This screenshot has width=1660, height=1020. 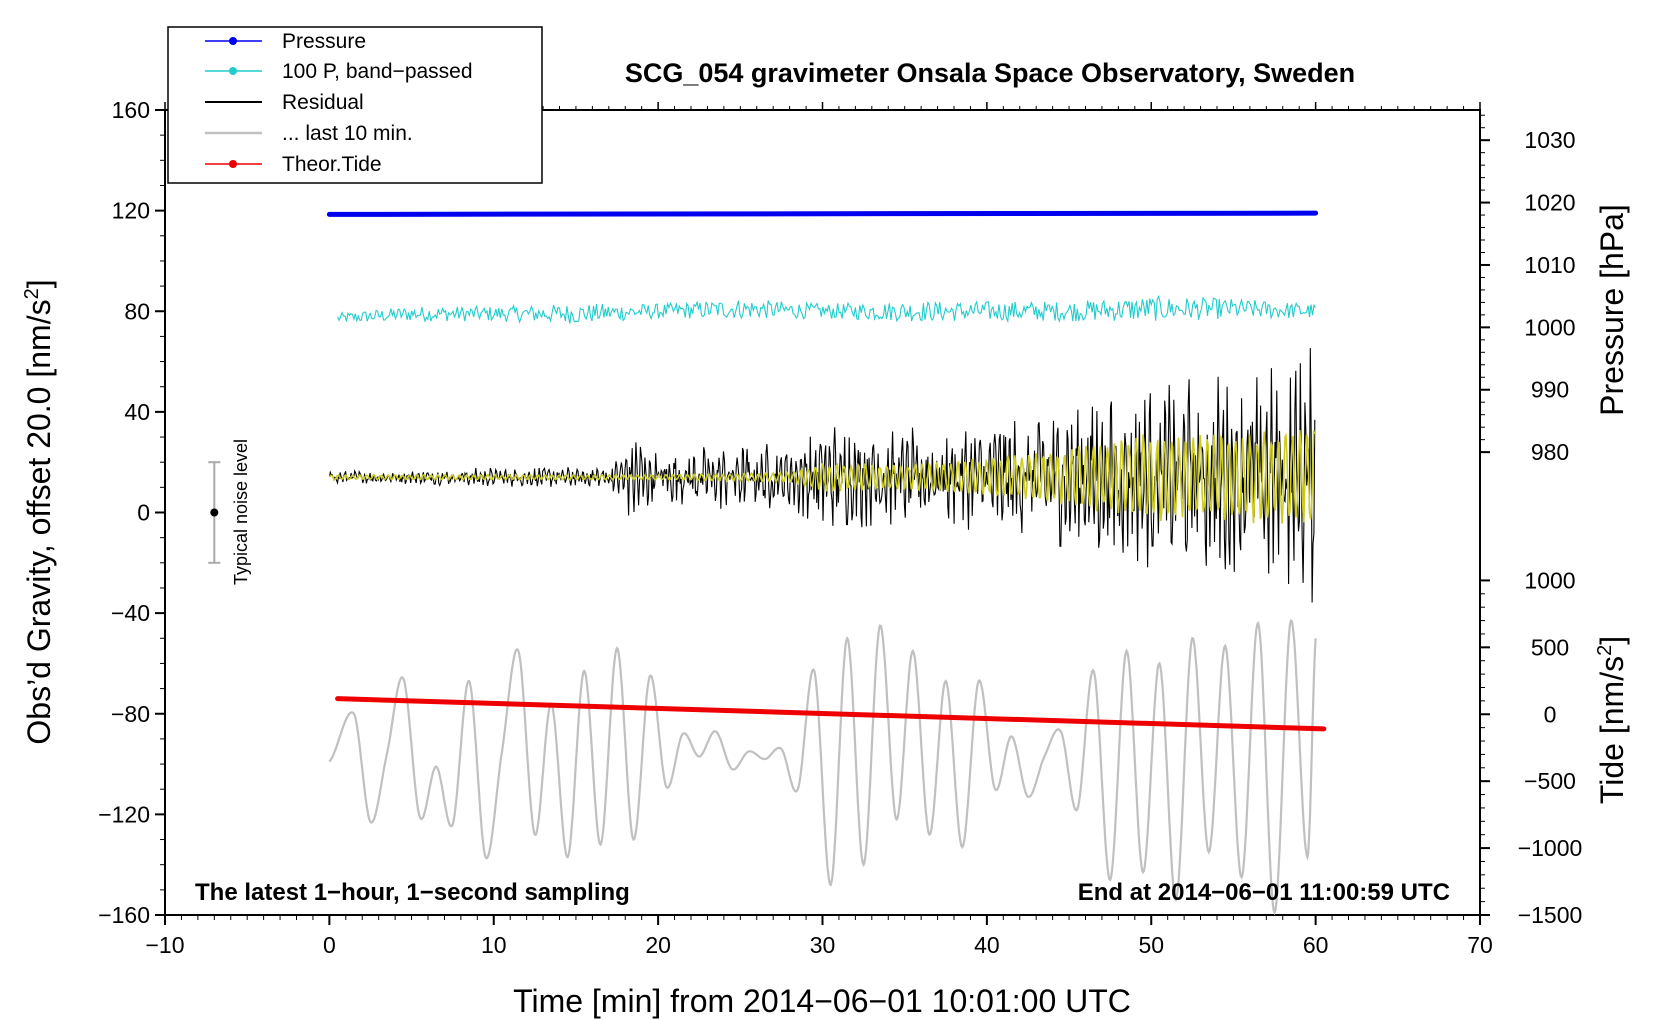 What do you see at coordinates (1549, 203) in the screenshot?
I see `pressure-tick-label: 1020` at bounding box center [1549, 203].